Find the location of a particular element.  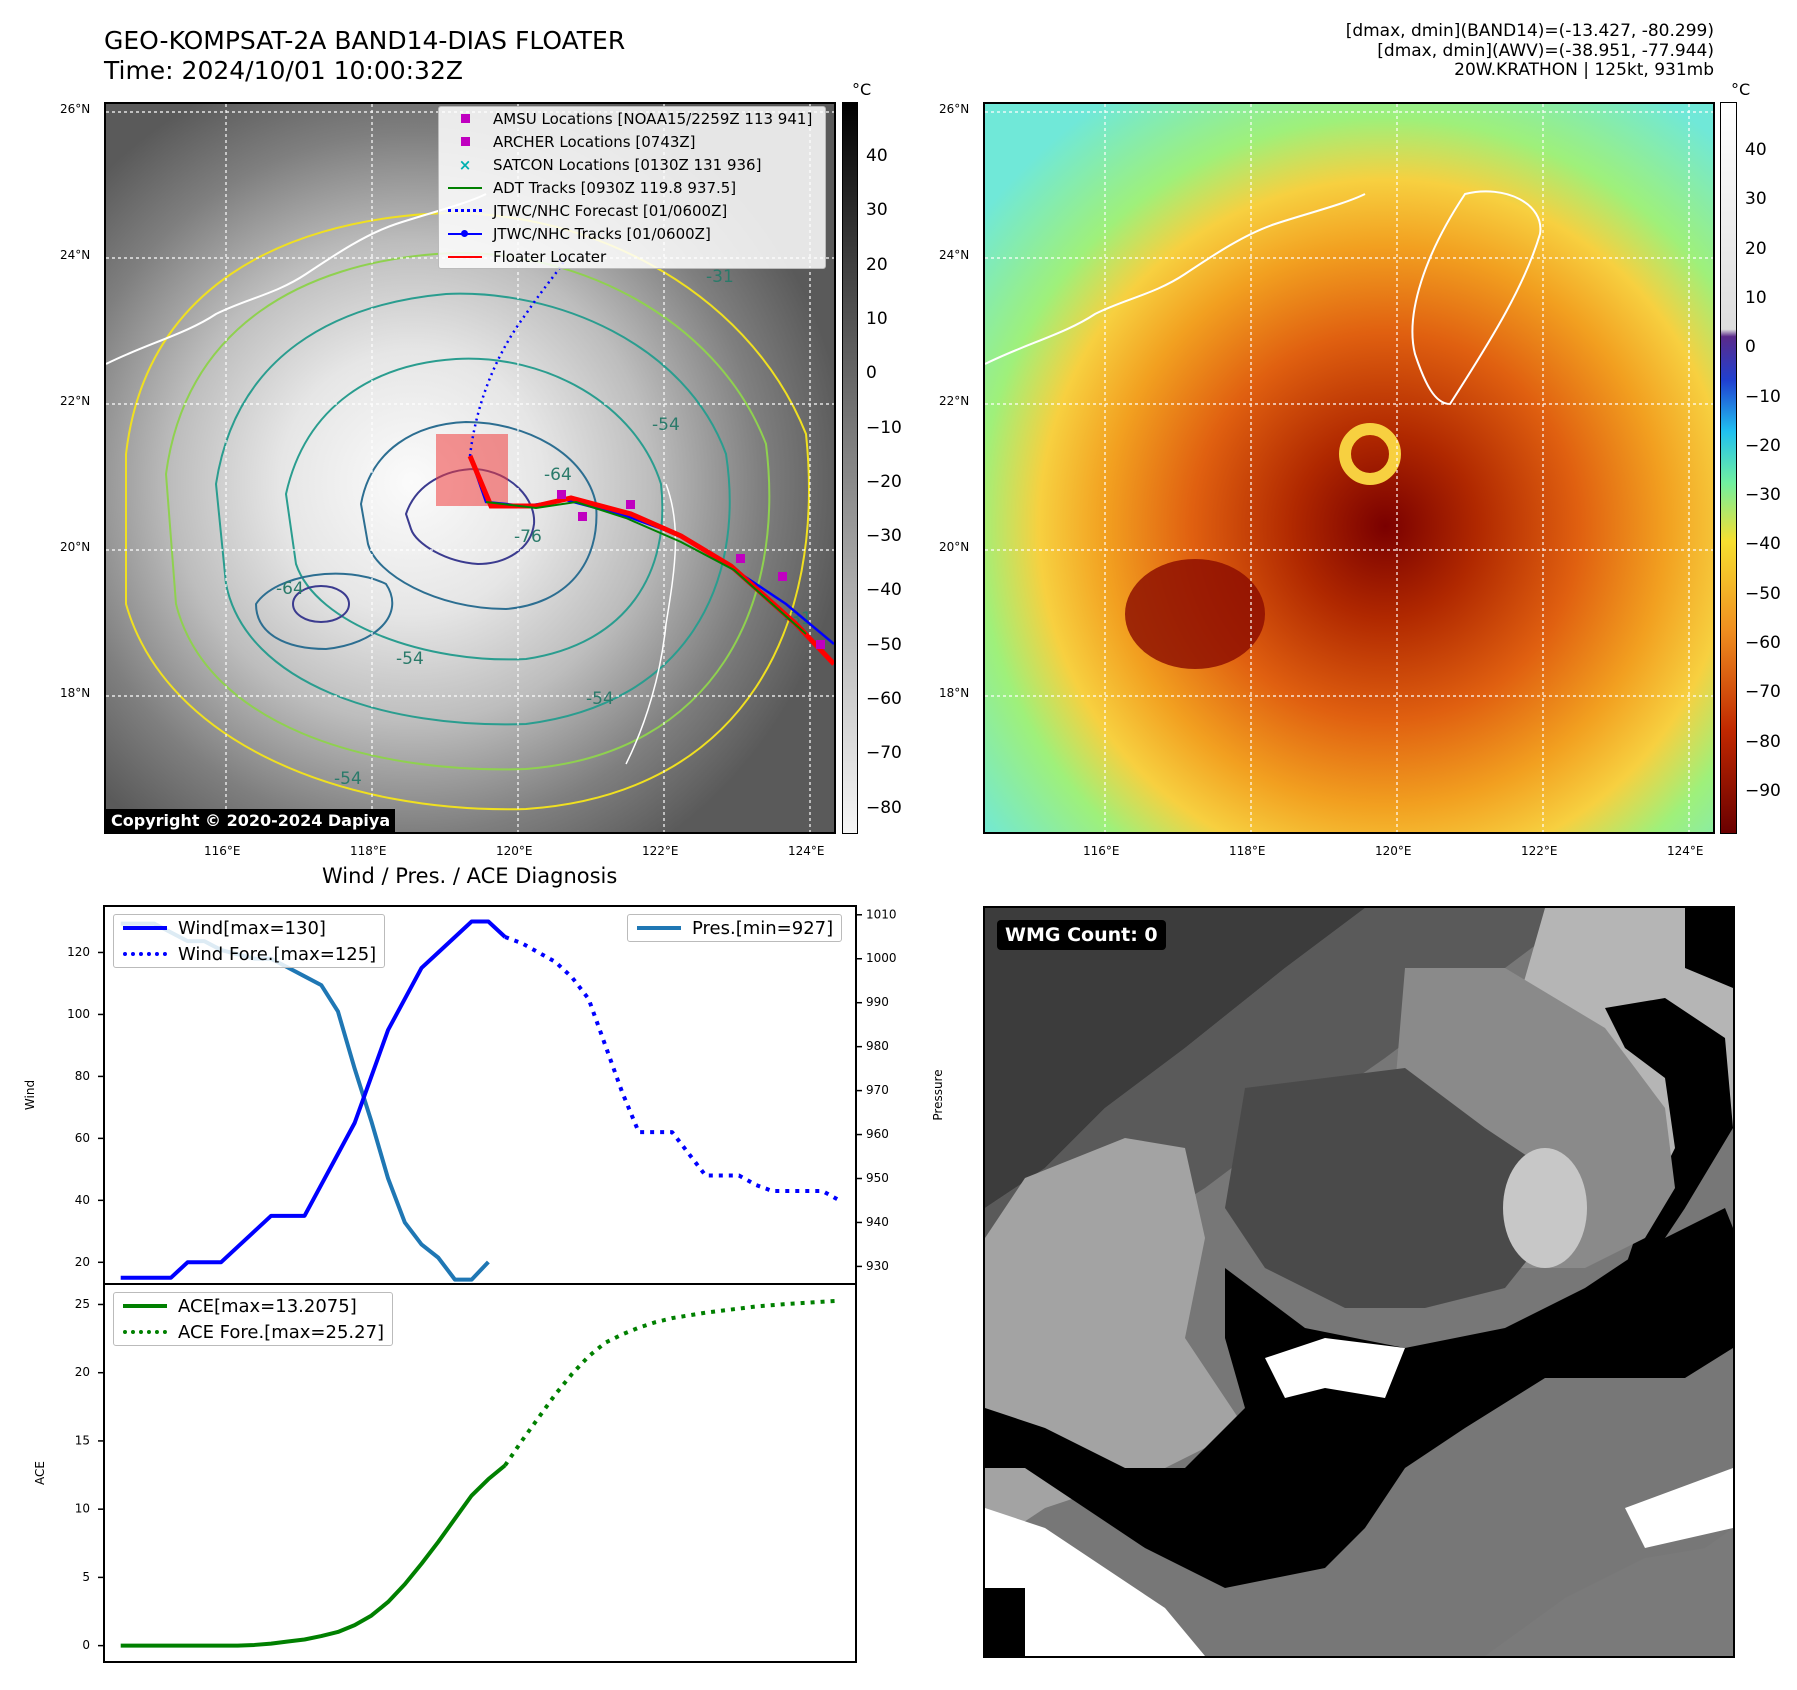

pressure-axis-label: Pressure is located at coordinates (938, 1094).